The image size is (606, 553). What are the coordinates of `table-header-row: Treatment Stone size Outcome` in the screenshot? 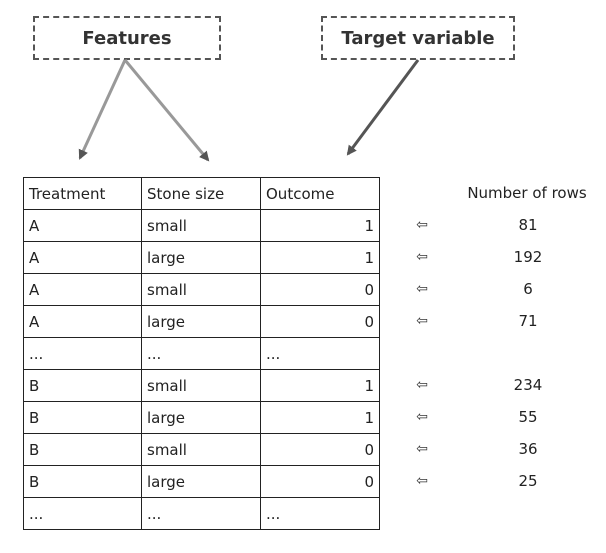 It's located at (201, 193).